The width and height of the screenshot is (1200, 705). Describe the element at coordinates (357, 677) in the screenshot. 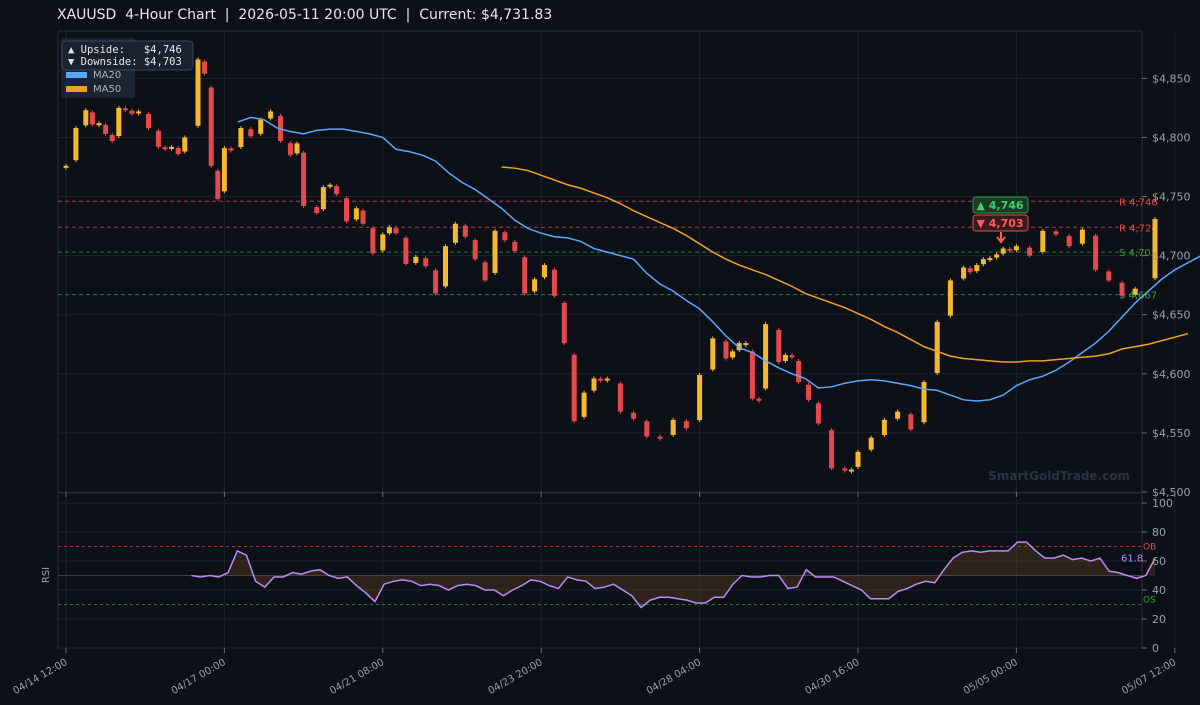

I see `x-tick-label: 04/21 08:00` at that location.